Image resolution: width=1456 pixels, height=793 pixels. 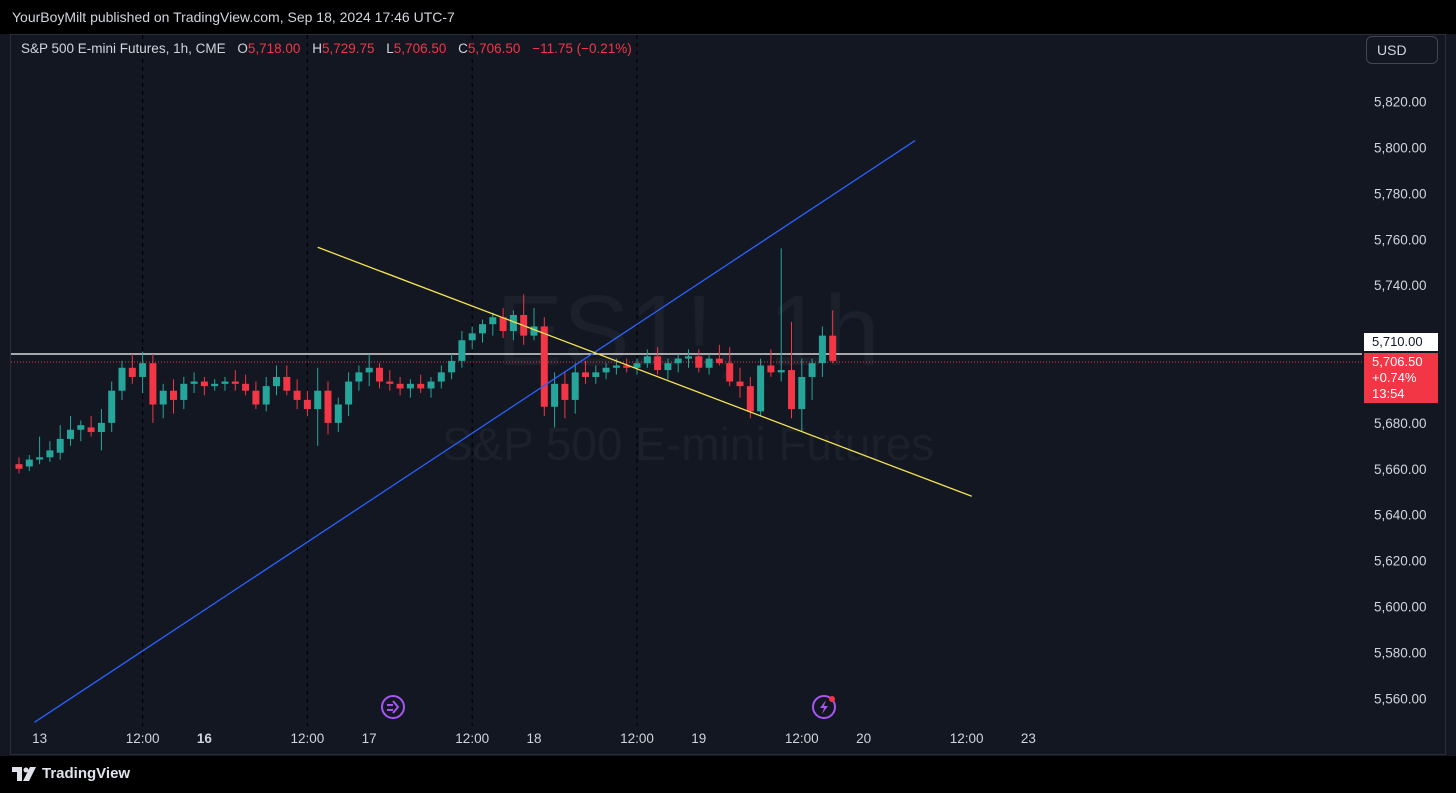 I want to click on currency-button: USD, so click(x=1402, y=50).